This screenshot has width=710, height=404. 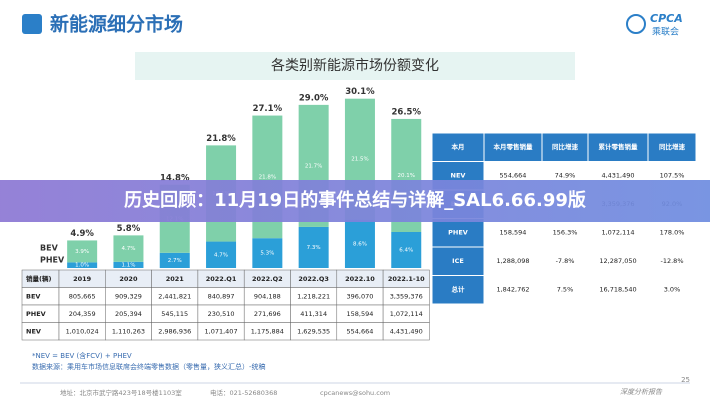 I want to click on cell-text: 2,986,936, so click(x=174, y=331).